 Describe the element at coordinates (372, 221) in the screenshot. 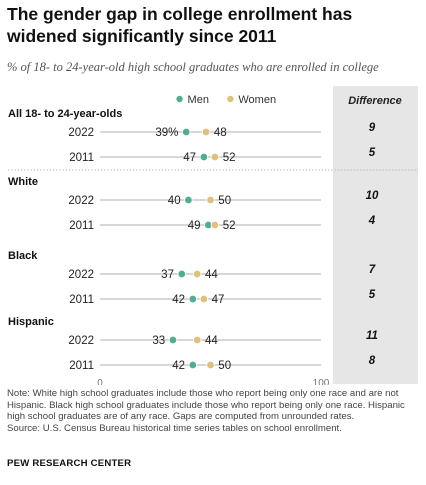

I see `difference-value: 4` at that location.